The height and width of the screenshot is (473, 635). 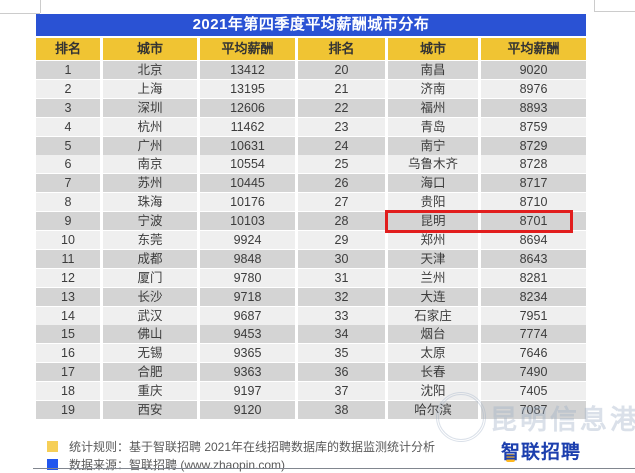 What do you see at coordinates (533, 277) in the screenshot?
I see `salary-cell: 8281` at bounding box center [533, 277].